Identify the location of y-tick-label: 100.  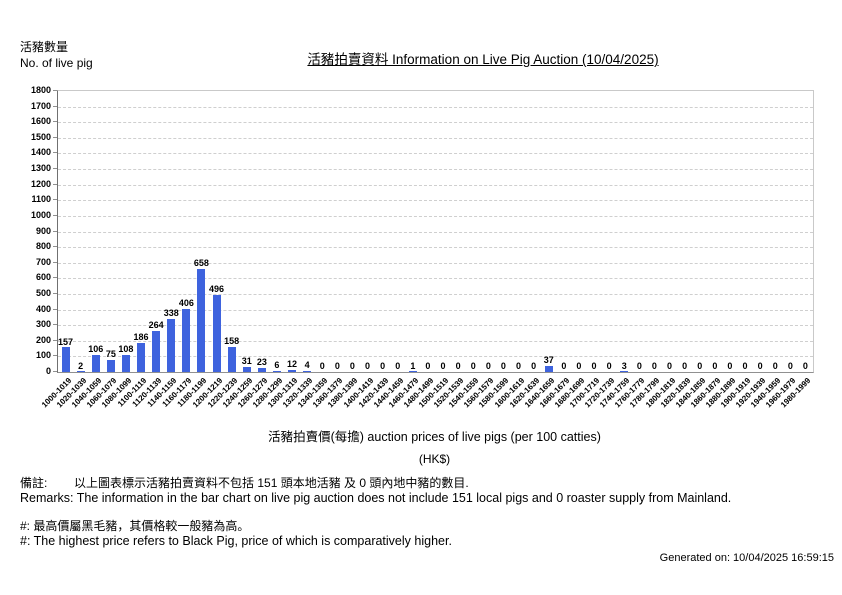
(43, 355).